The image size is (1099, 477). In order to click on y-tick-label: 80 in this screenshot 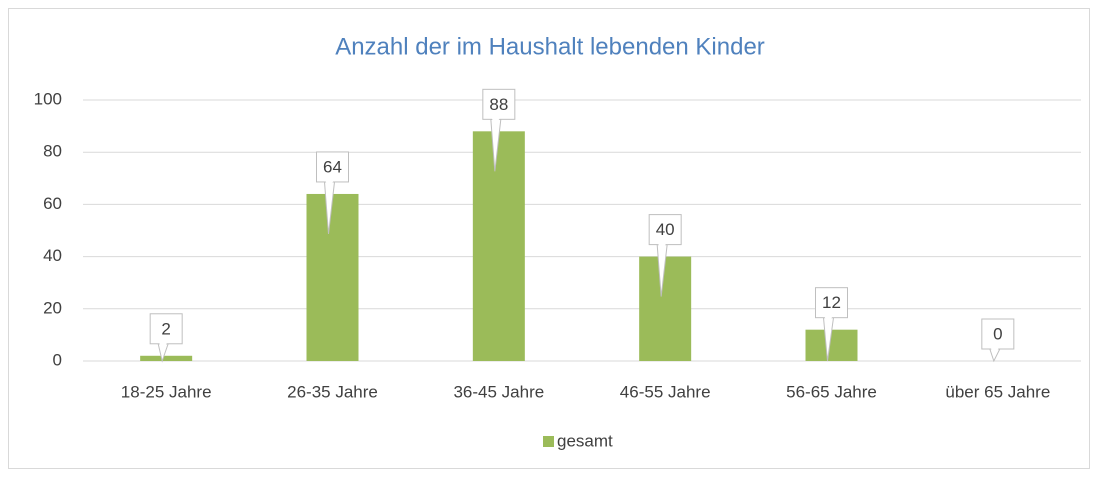, I will do `click(52, 151)`.